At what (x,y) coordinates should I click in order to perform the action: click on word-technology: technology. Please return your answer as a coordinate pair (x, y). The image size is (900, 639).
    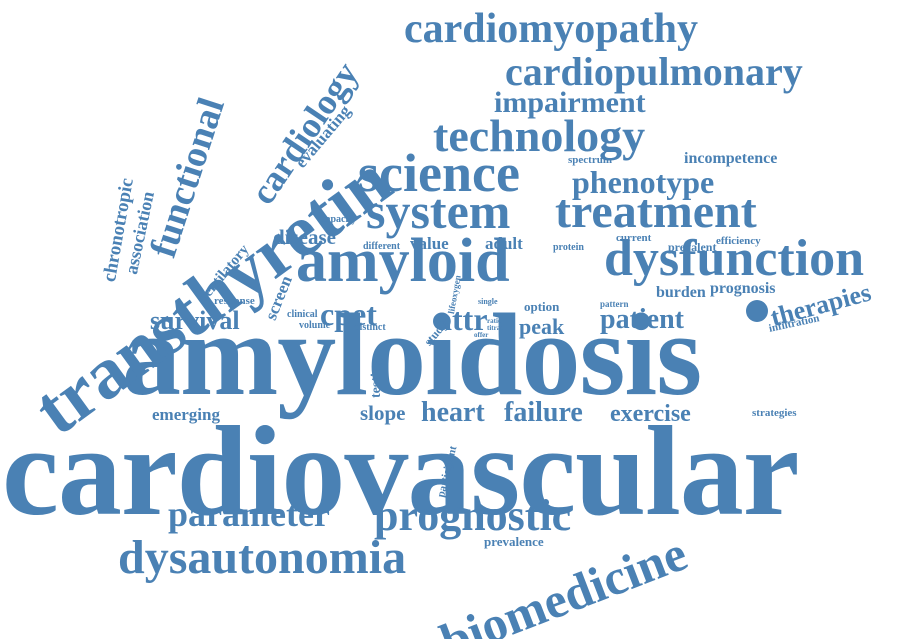
    Looking at the image, I should click on (539, 135).